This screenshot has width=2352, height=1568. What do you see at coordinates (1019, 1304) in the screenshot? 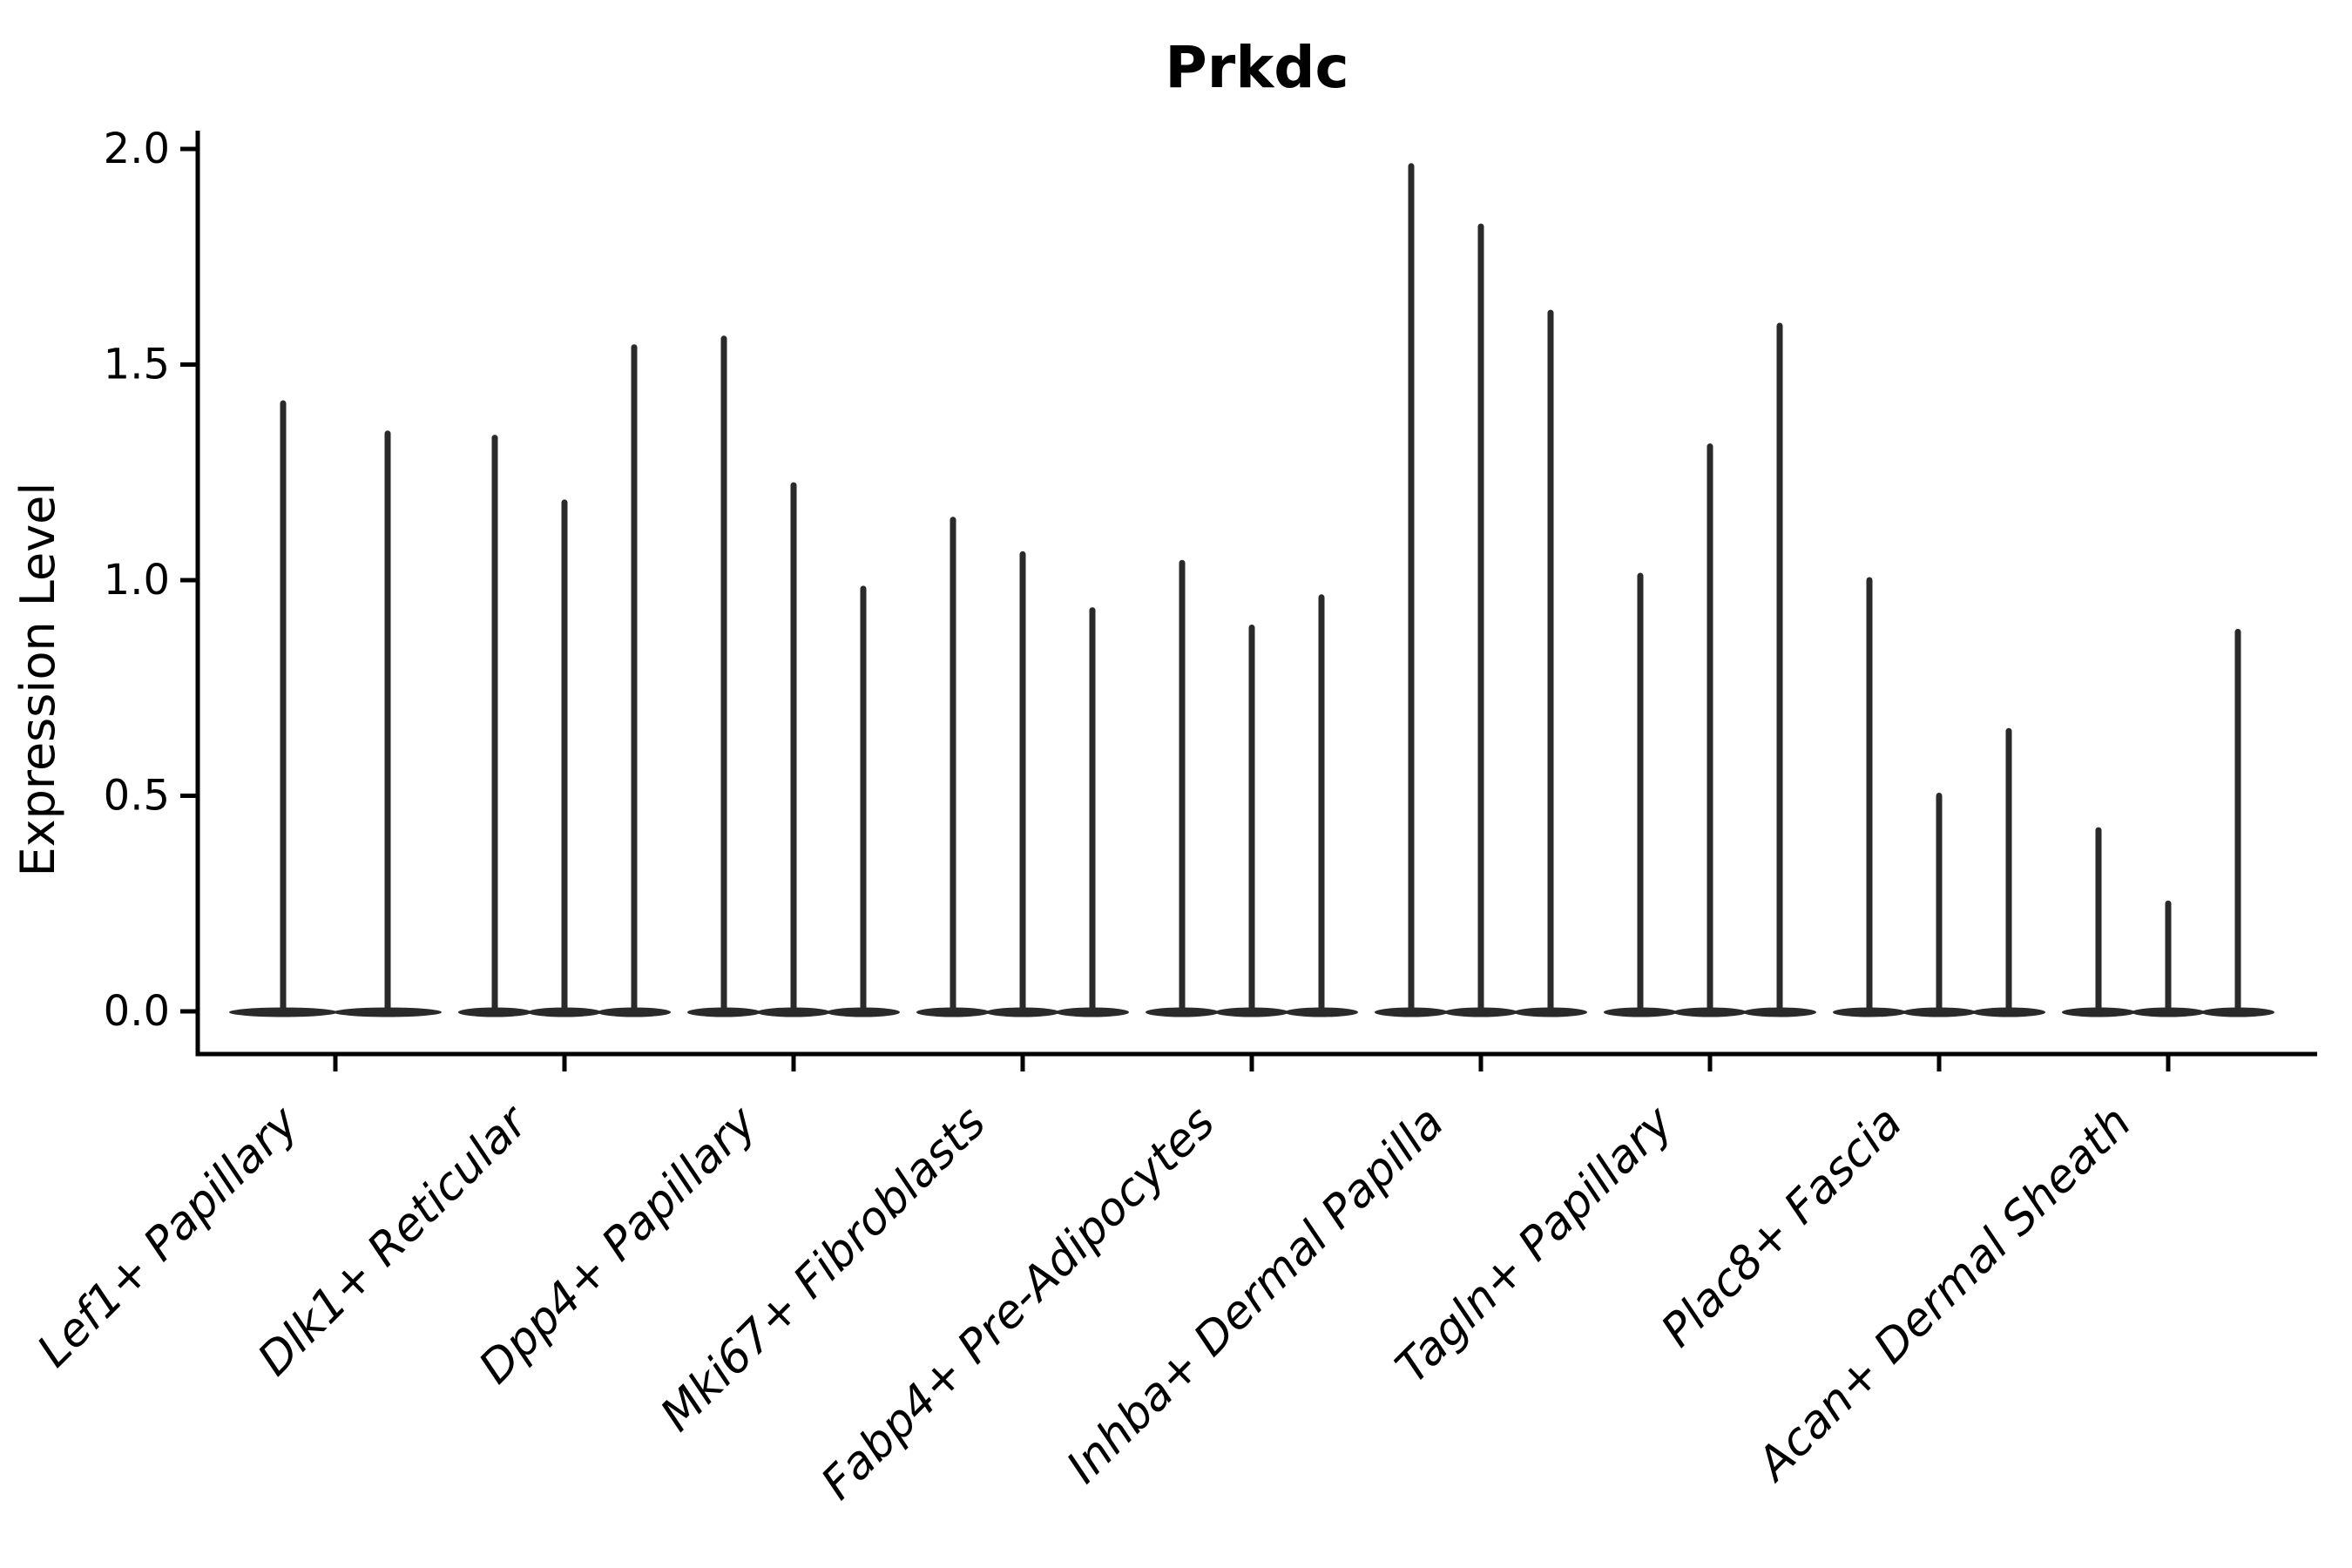
I see `x-tick-label: Fabp4+ Pre-Adipocytes` at bounding box center [1019, 1304].